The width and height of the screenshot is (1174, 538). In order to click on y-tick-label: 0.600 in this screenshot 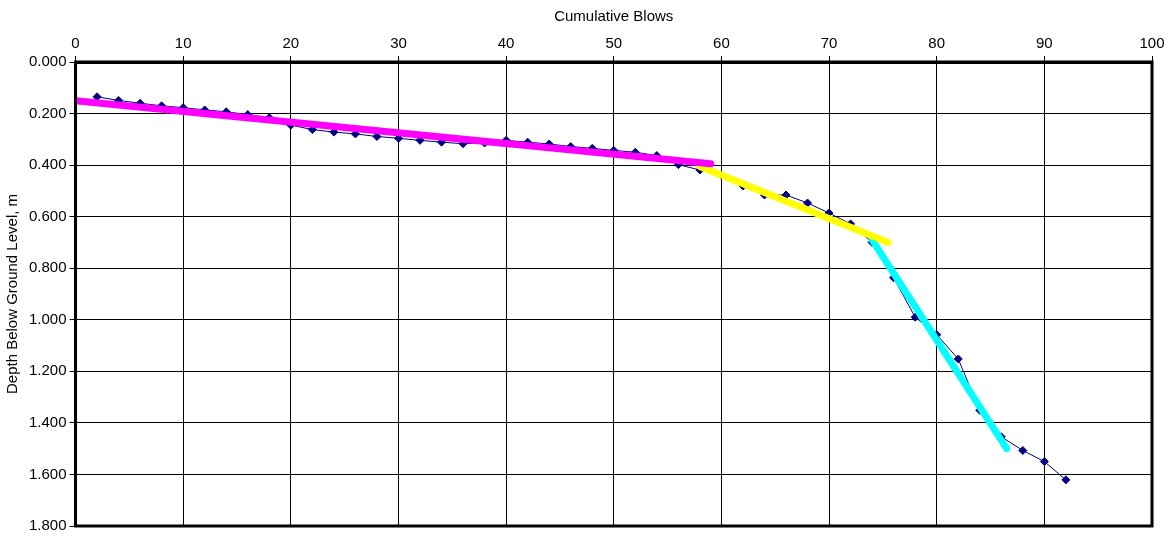, I will do `click(47, 215)`.